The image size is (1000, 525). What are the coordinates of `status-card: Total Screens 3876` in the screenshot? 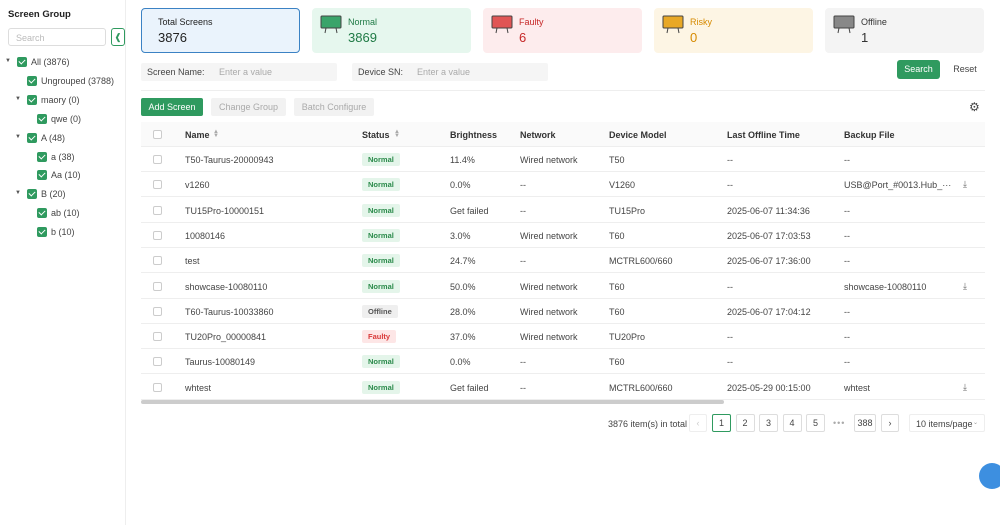 It's located at (220, 30).